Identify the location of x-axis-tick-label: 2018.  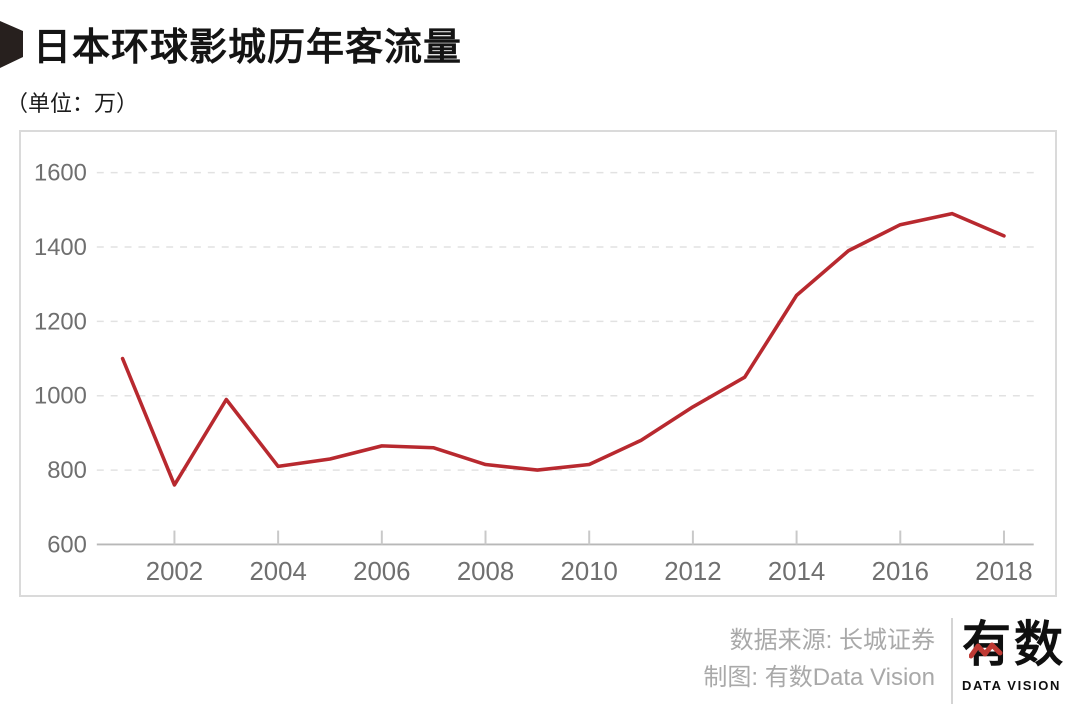
(1003, 572).